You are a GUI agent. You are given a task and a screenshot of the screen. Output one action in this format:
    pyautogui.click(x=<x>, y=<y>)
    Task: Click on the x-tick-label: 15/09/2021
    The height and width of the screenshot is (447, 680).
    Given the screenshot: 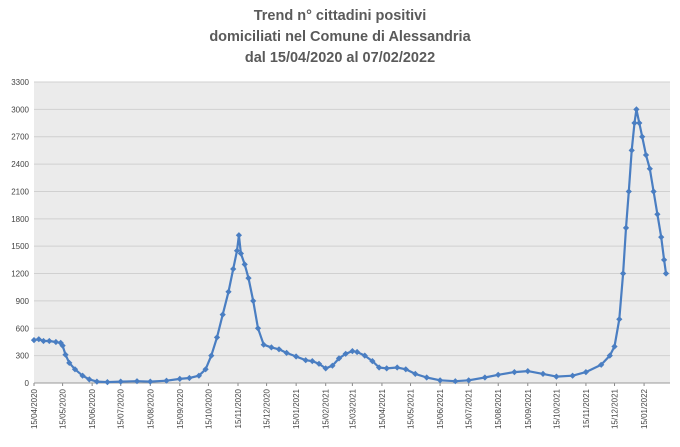 What is the action you would take?
    pyautogui.click(x=528, y=408)
    